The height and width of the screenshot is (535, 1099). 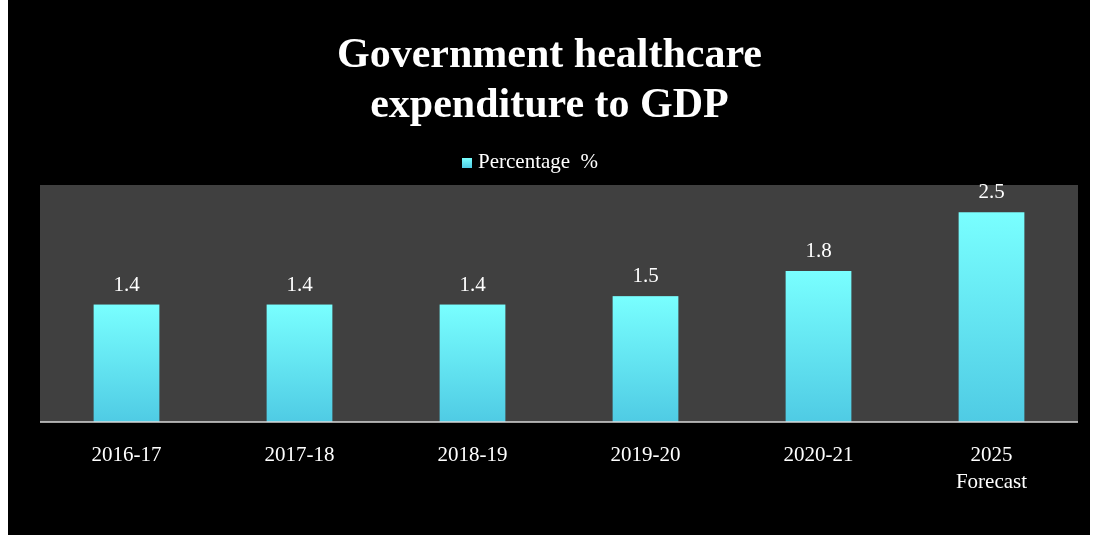 What do you see at coordinates (538, 161) in the screenshot?
I see `legend-label: Percentage %` at bounding box center [538, 161].